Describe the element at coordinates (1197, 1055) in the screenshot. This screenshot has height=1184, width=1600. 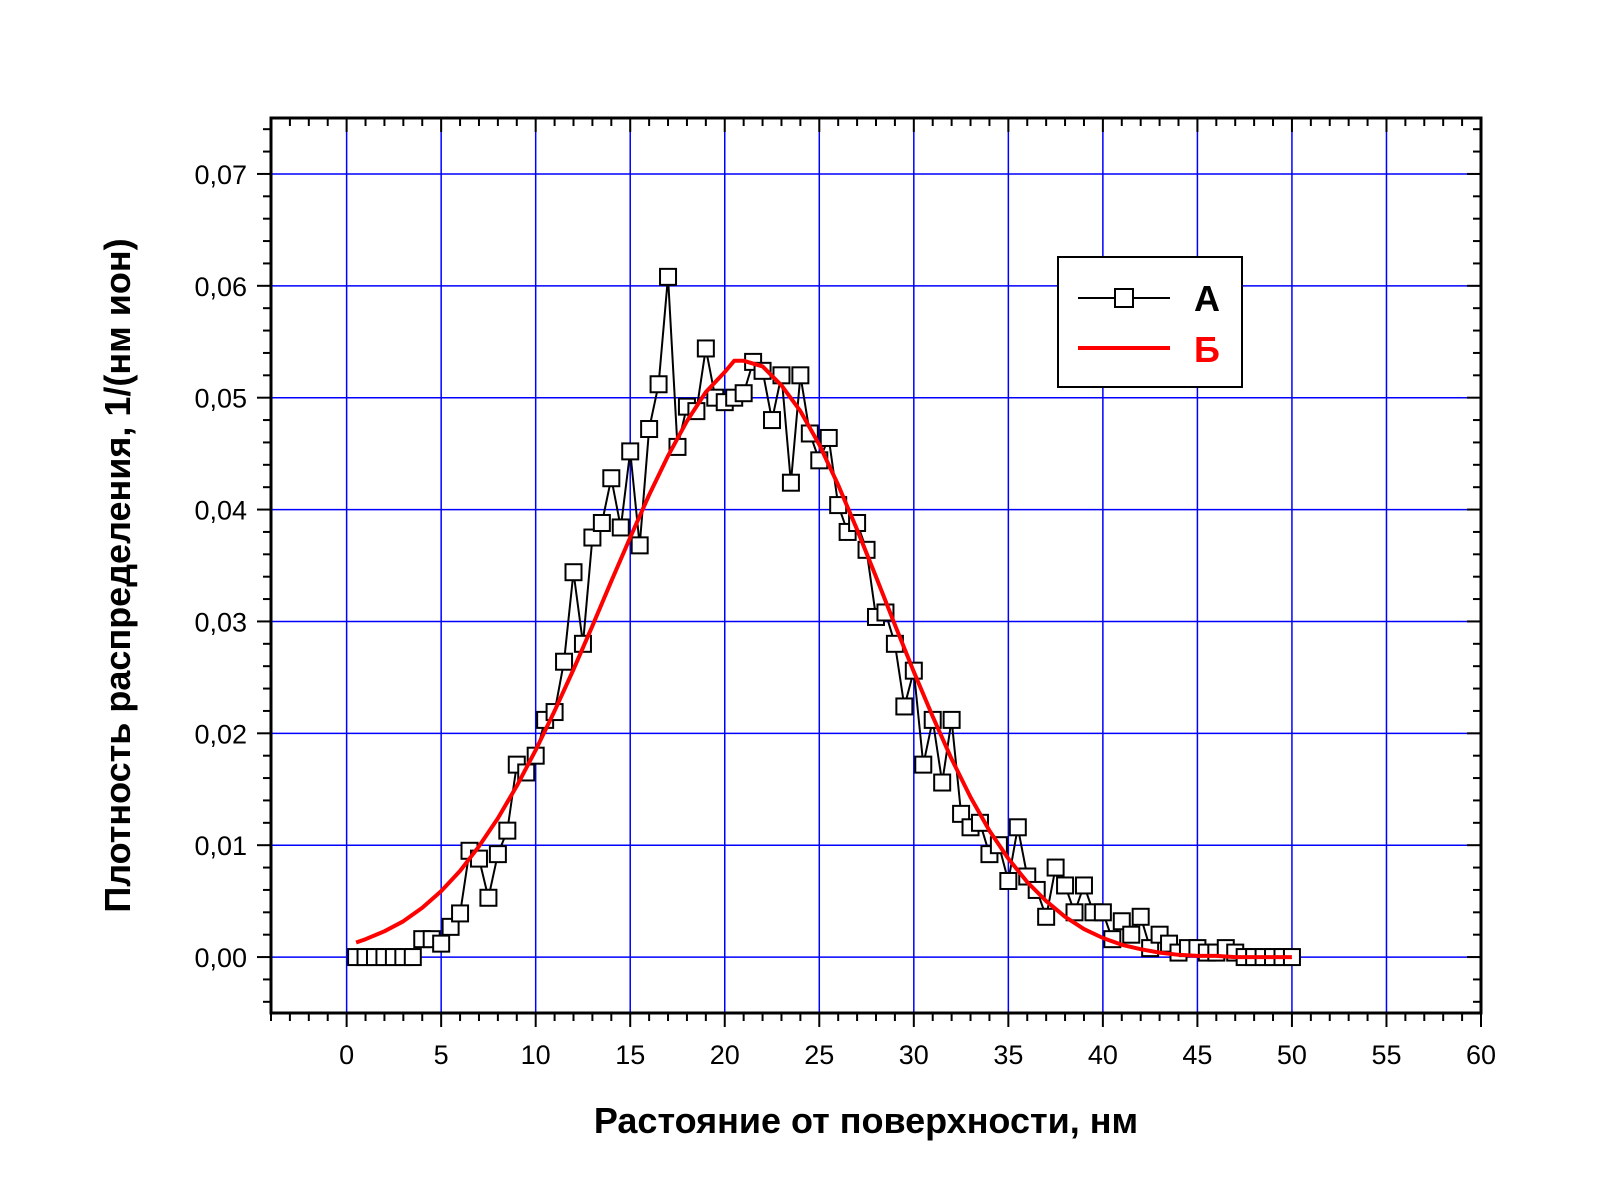
I see `x-tick-label: 45` at that location.